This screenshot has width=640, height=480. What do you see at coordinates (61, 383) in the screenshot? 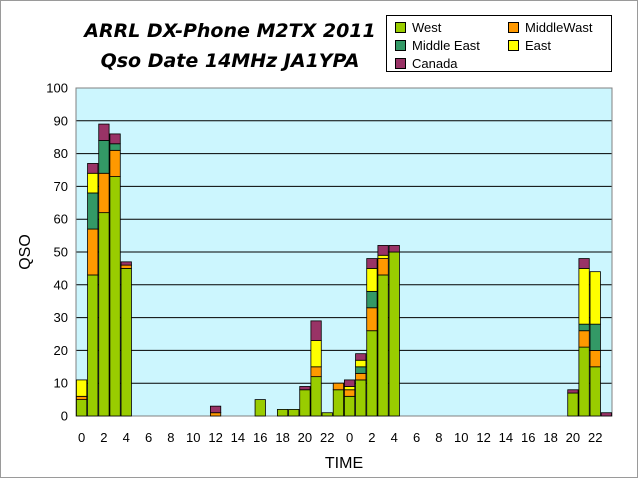
I see `y-tick-label: 10` at bounding box center [61, 383].